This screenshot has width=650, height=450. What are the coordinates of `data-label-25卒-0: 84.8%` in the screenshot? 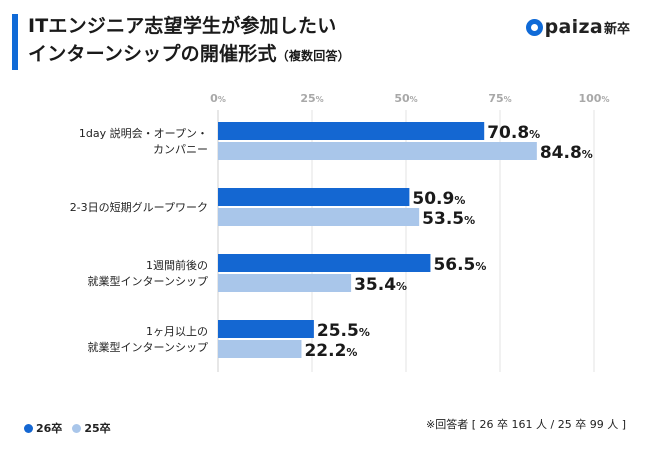 It's located at (566, 153).